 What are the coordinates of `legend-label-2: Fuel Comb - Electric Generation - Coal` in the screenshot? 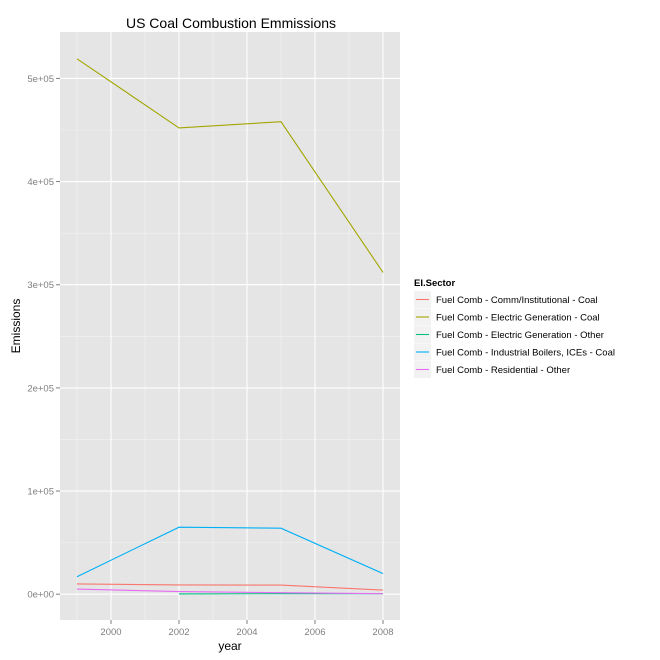 It's located at (518, 318).